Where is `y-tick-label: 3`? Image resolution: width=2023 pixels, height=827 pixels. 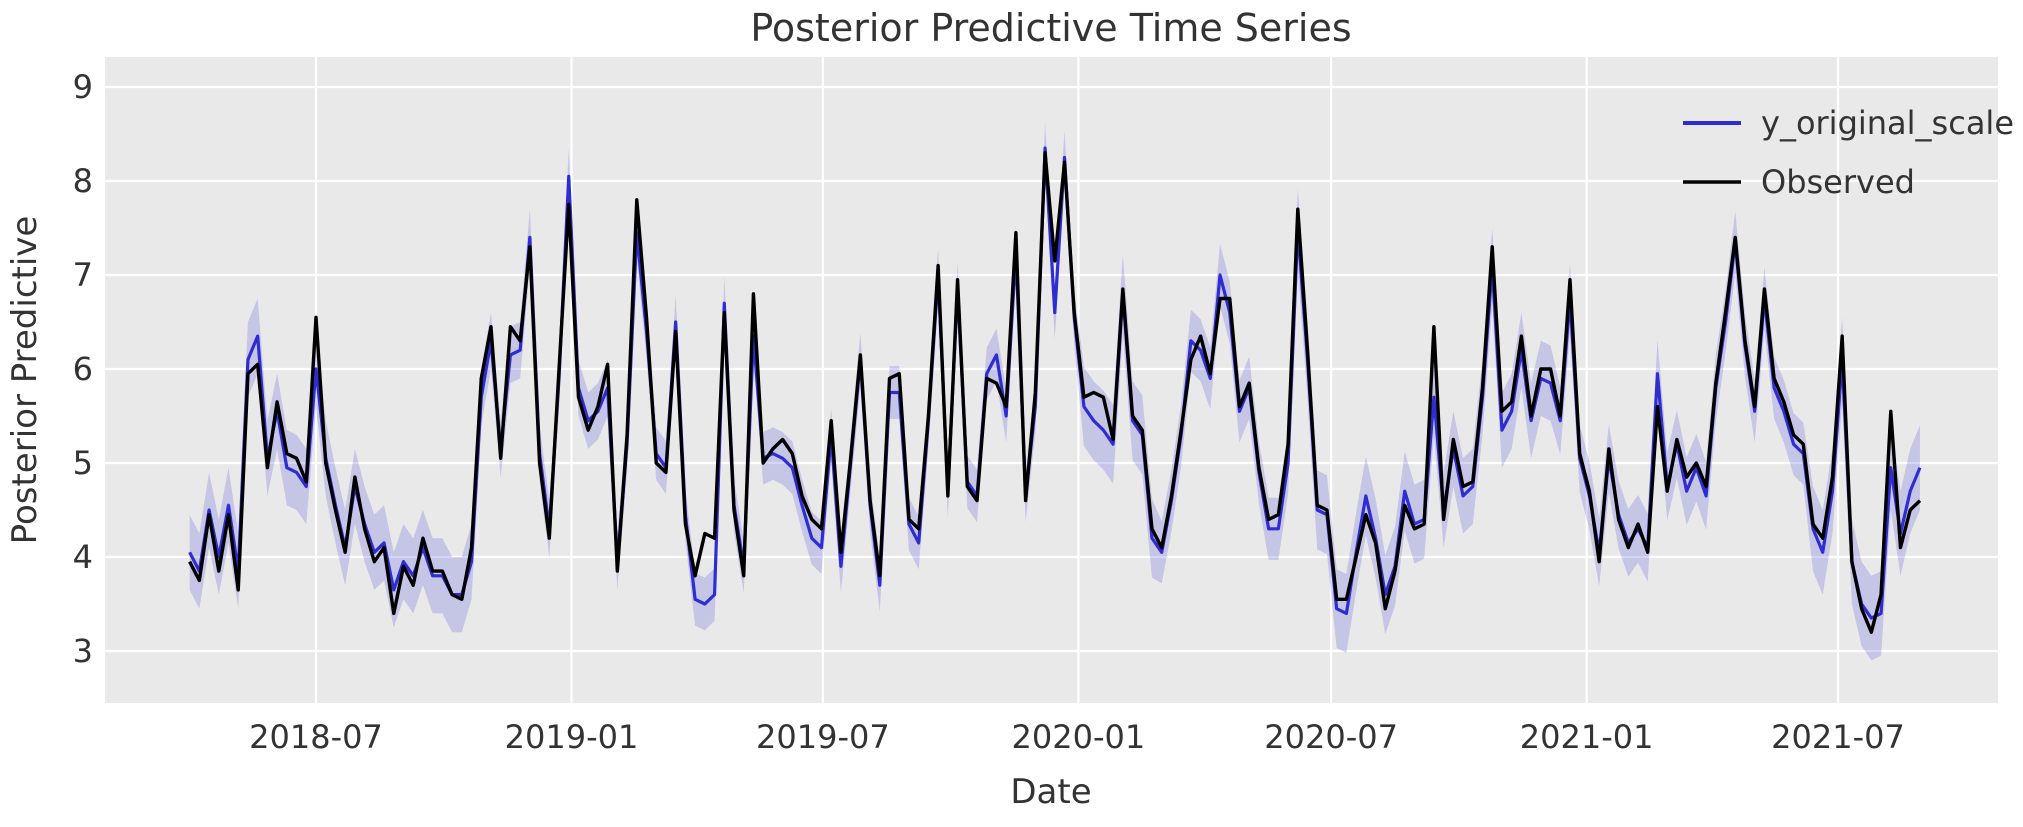 y-tick-label: 3 is located at coordinates (83, 651).